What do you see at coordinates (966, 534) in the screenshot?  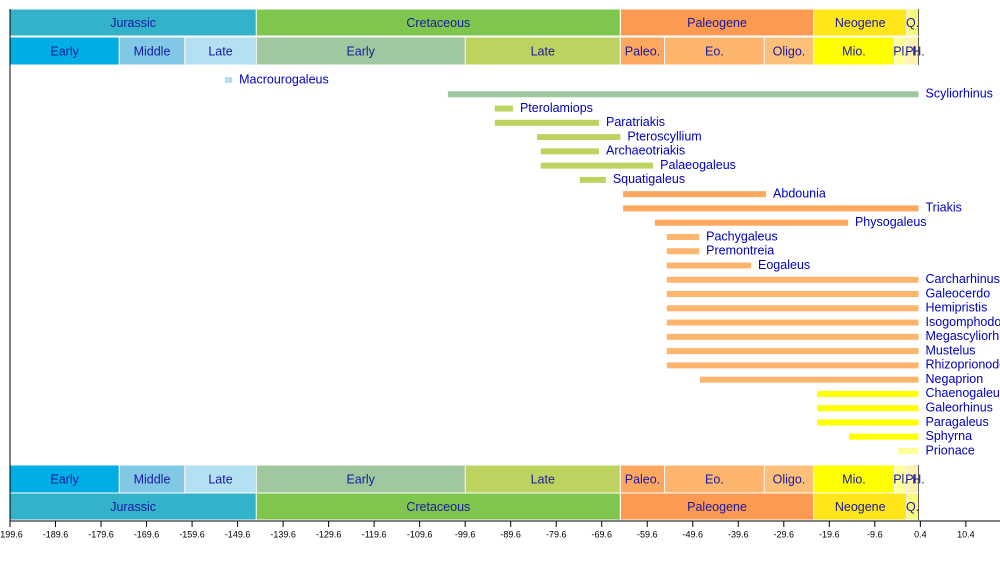 I see `x-tick-label: 10.4` at bounding box center [966, 534].